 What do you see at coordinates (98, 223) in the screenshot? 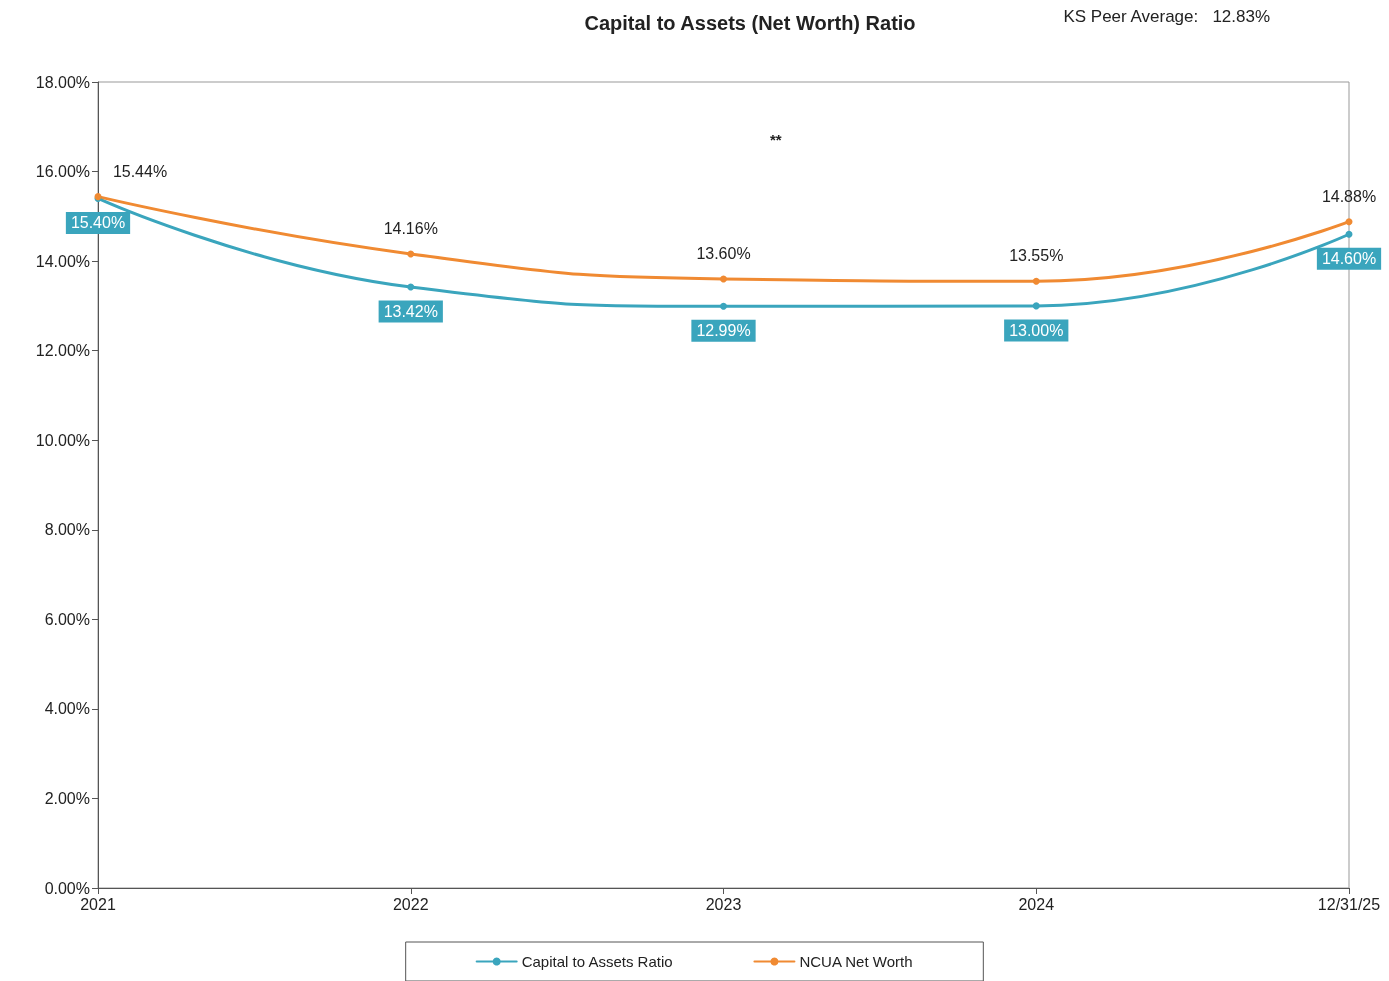
I see `data-label: 15.40%` at bounding box center [98, 223].